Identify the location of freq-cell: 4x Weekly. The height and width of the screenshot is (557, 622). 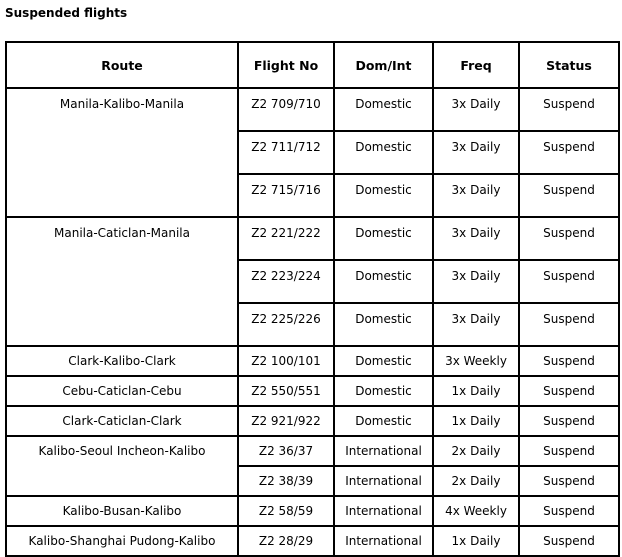
(476, 511).